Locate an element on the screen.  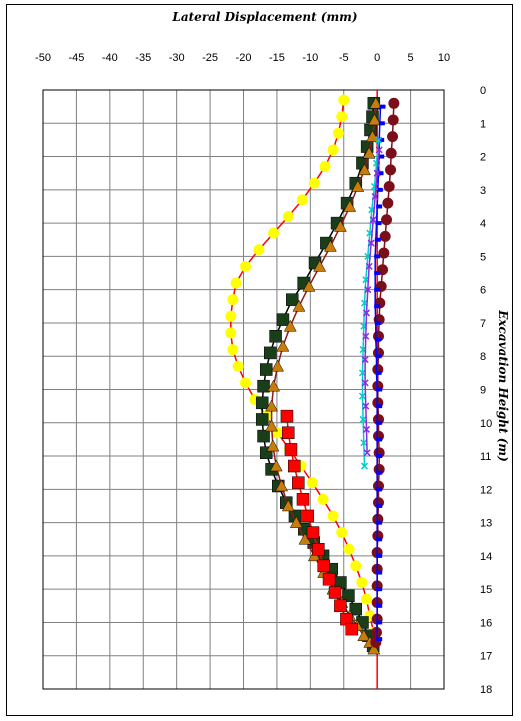
y-tick-label: 9 is located at coordinates (483, 391).